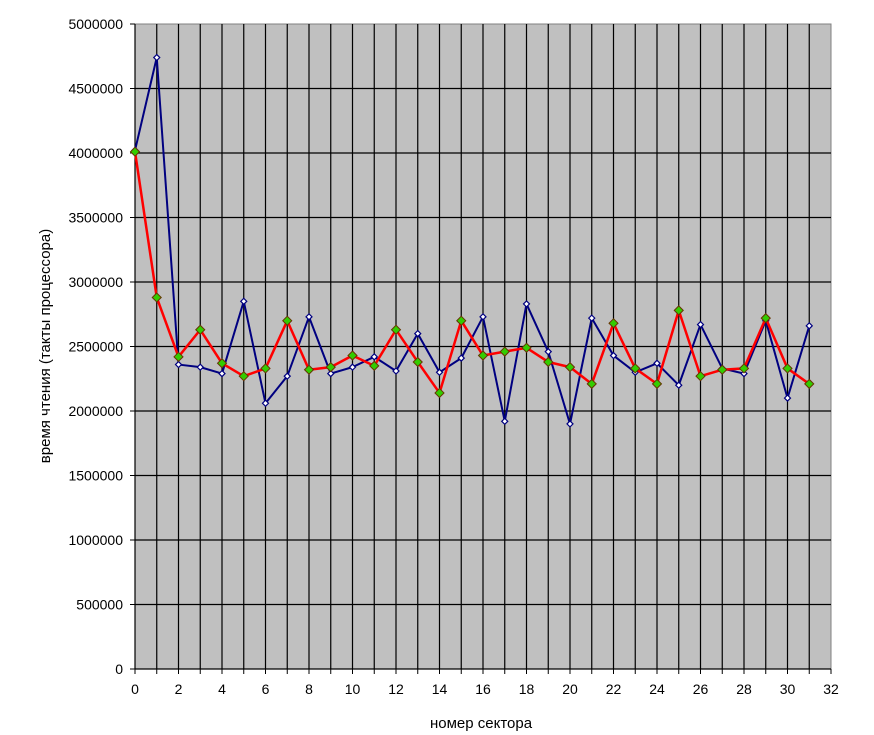 The width and height of the screenshot is (874, 735). What do you see at coordinates (831, 689) in the screenshot?
I see `x-tick-label: 32` at bounding box center [831, 689].